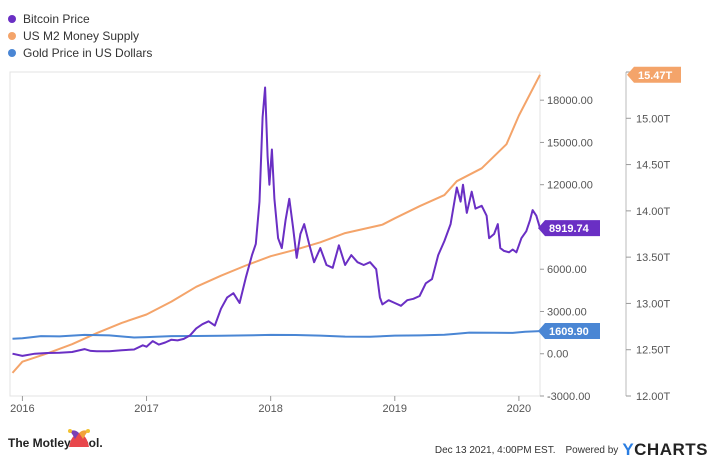 This screenshot has width=720, height=466. I want to click on legend-item-gold: Gold Price in US Dollars, so click(80, 52).